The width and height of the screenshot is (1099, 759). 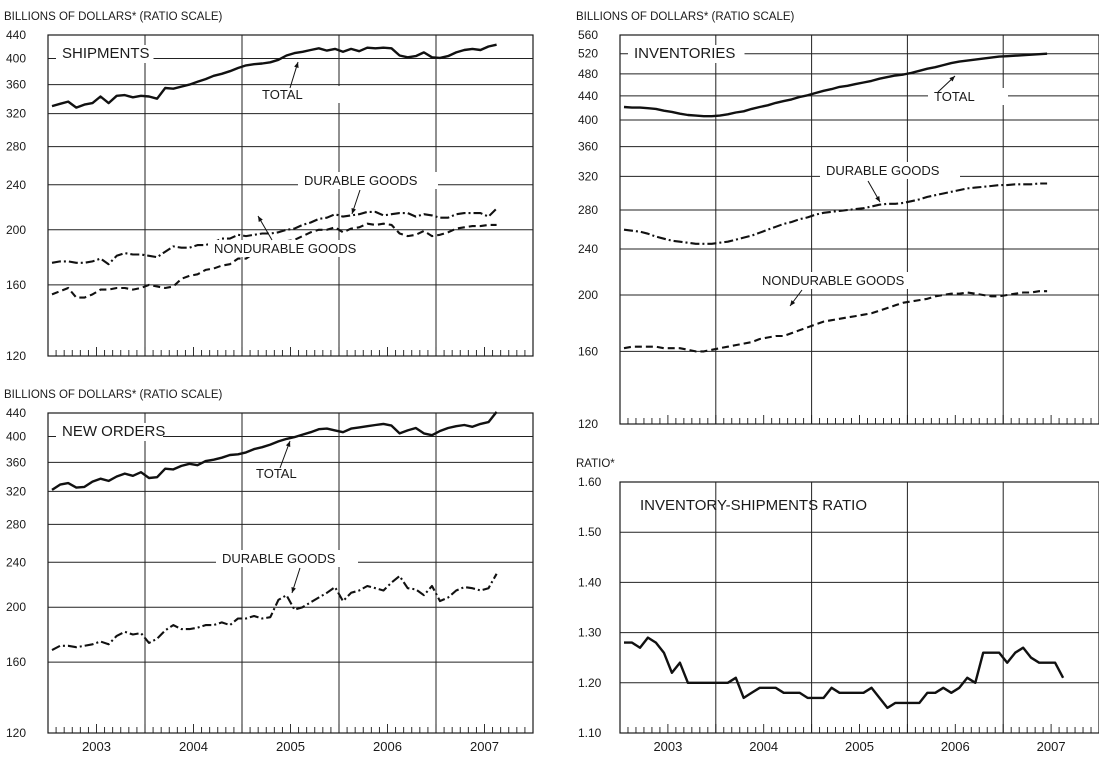 What do you see at coordinates (113, 431) in the screenshot?
I see `panel-title: NEW ORDERS` at bounding box center [113, 431].